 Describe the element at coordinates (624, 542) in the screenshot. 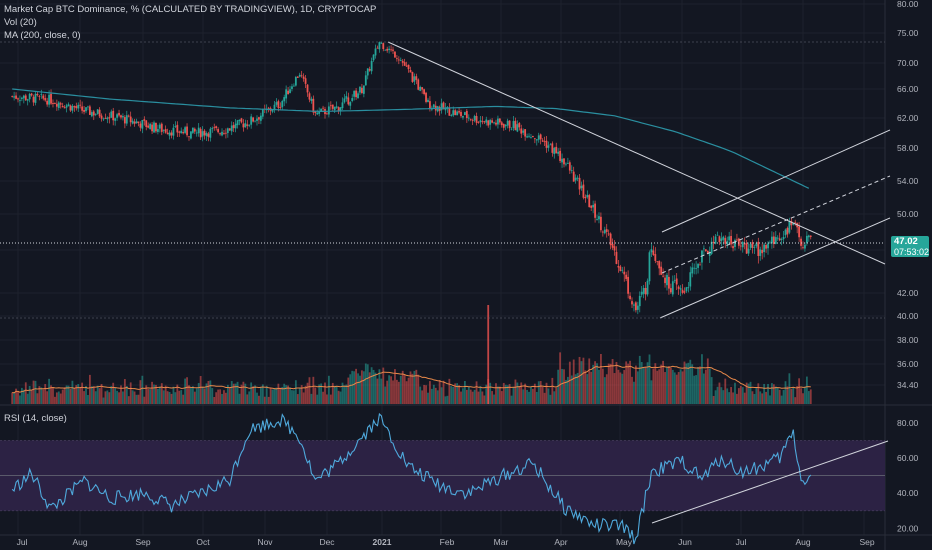

I see `time-tick-label: May` at that location.